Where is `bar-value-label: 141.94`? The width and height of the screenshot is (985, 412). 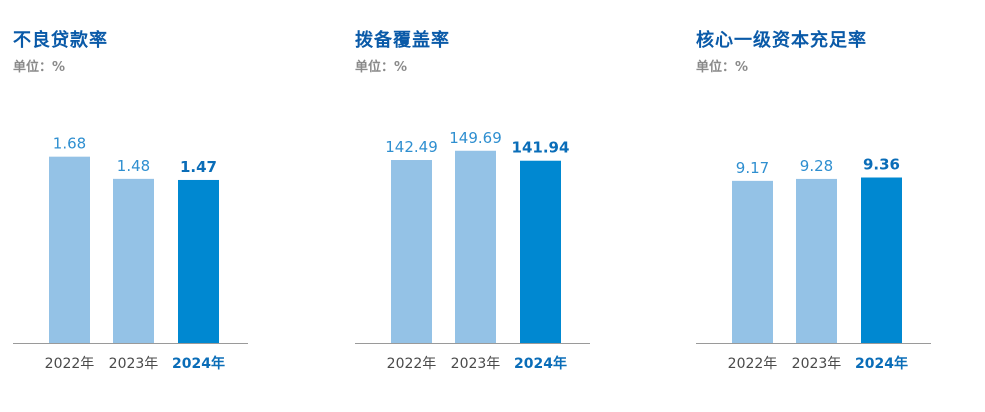
bar-value-label: 141.94 is located at coordinates (541, 148).